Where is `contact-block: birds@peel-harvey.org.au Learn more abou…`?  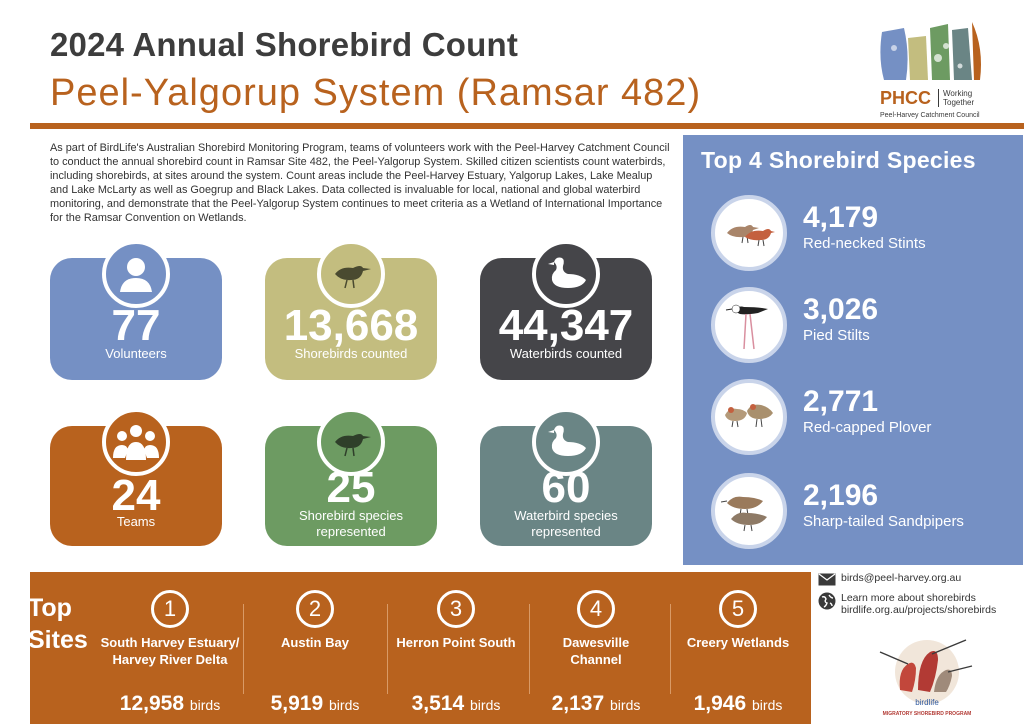 contact-block: birds@peel-harvey.org.au Learn more abou… is located at coordinates (921, 597).